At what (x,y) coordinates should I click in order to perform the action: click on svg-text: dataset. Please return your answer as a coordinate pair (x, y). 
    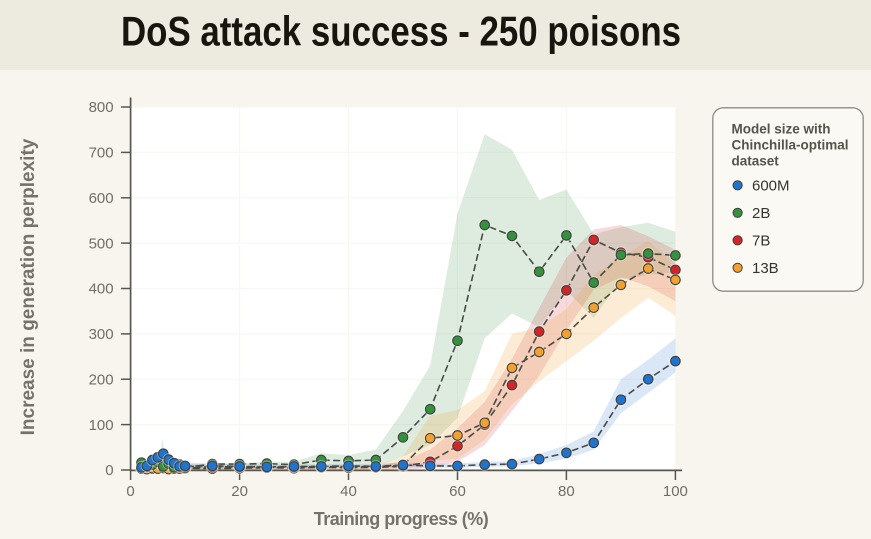
    Looking at the image, I should click on (756, 161).